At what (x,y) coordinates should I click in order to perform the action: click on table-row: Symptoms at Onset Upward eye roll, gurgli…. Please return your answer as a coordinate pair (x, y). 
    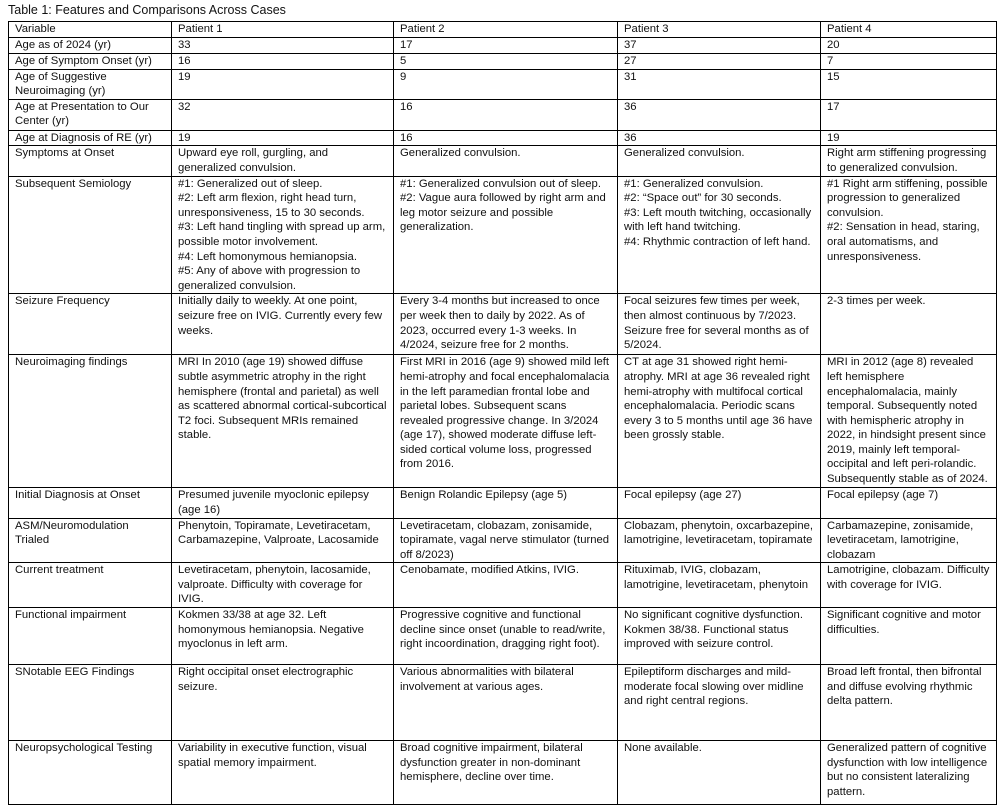
    Looking at the image, I should click on (502, 161).